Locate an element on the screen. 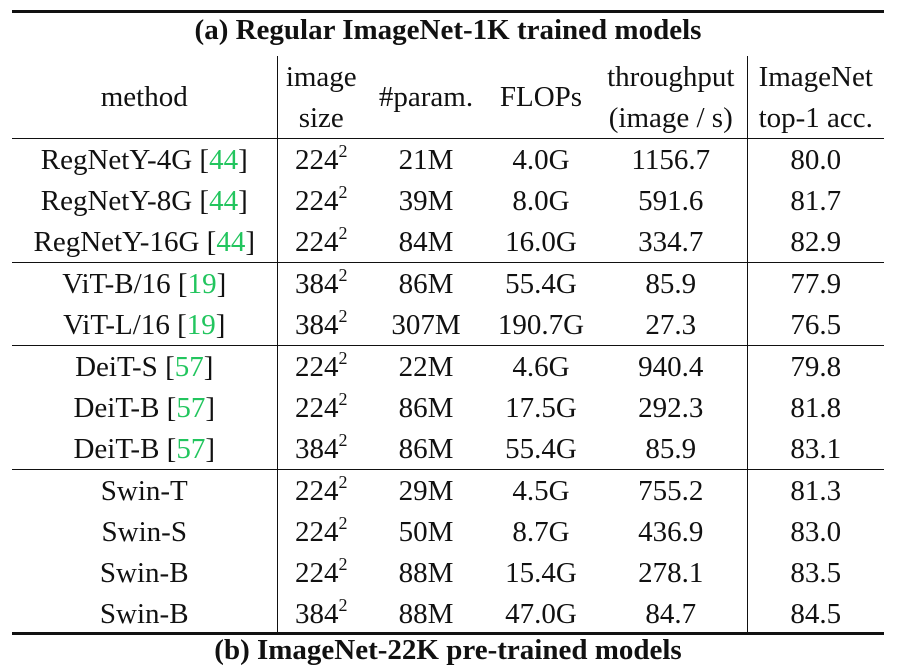 Image resolution: width=912 pixels, height=670 pixels. cell-method: Swin-B is located at coordinates (144, 572).